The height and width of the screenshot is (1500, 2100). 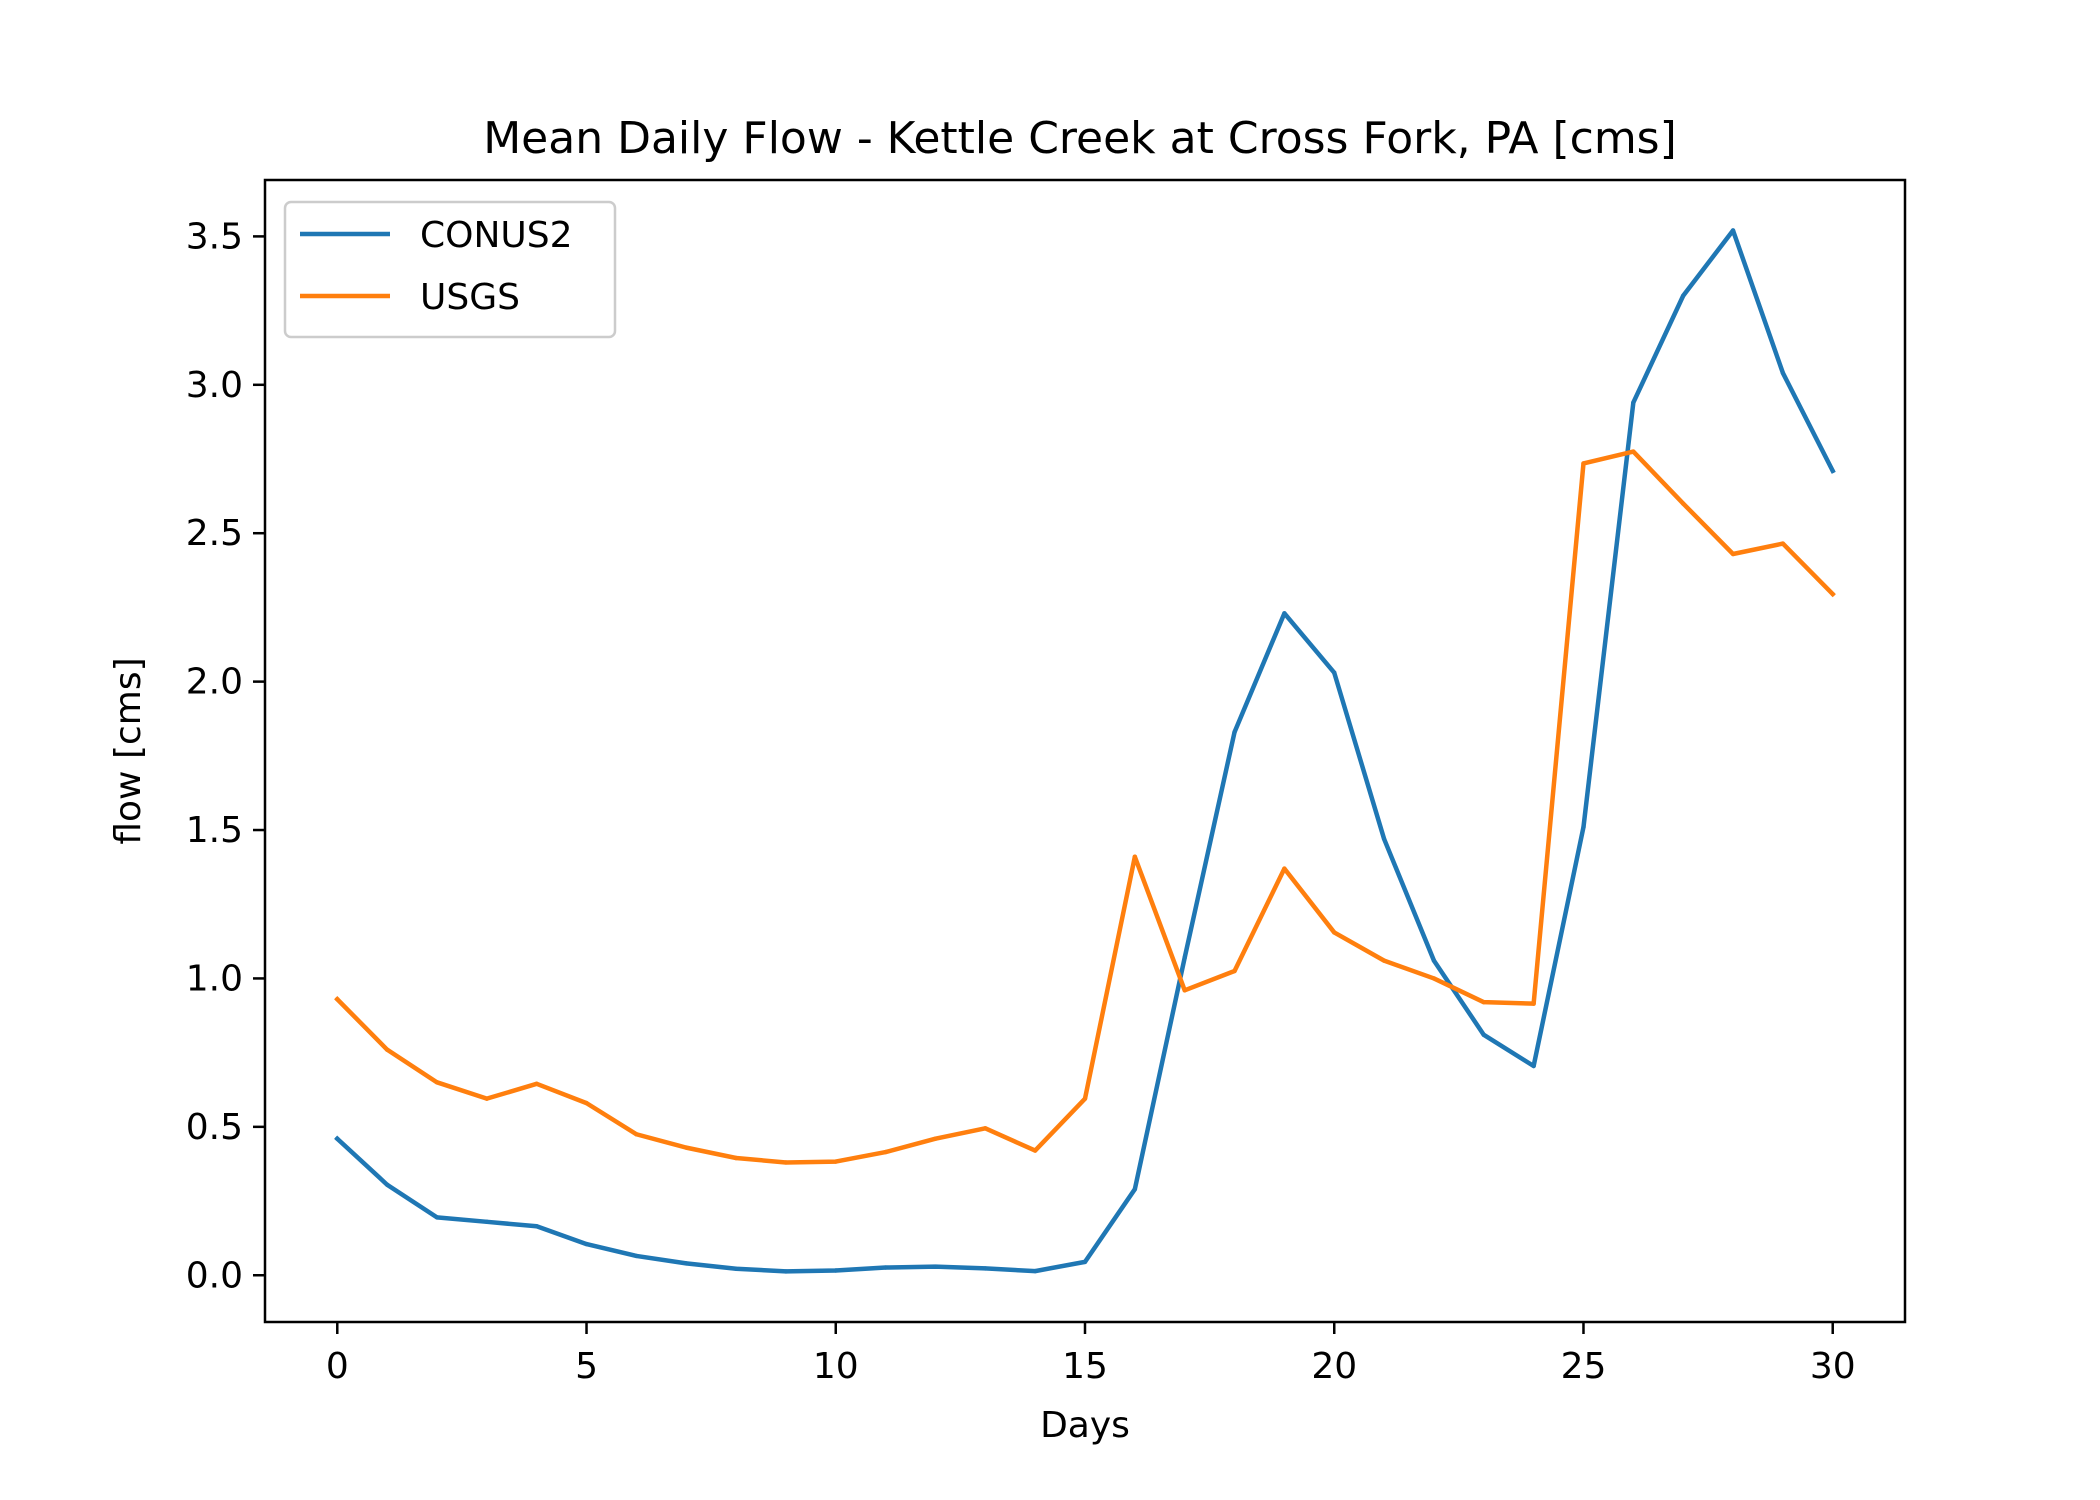 What do you see at coordinates (1334, 1366) in the screenshot?
I see `x-tick-label: 20` at bounding box center [1334, 1366].